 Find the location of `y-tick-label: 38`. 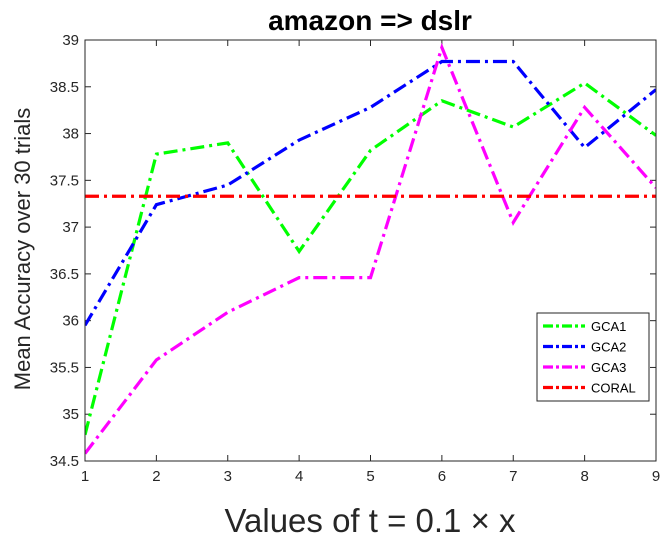

y-tick-label: 38 is located at coordinates (70, 134).